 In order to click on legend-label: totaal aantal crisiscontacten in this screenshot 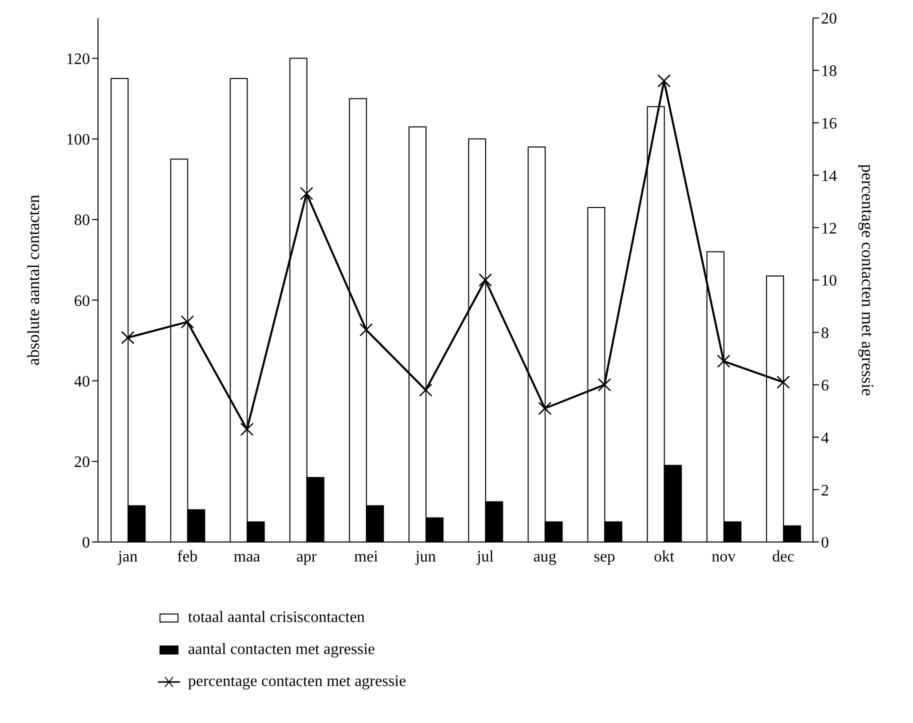, I will do `click(276, 618)`.